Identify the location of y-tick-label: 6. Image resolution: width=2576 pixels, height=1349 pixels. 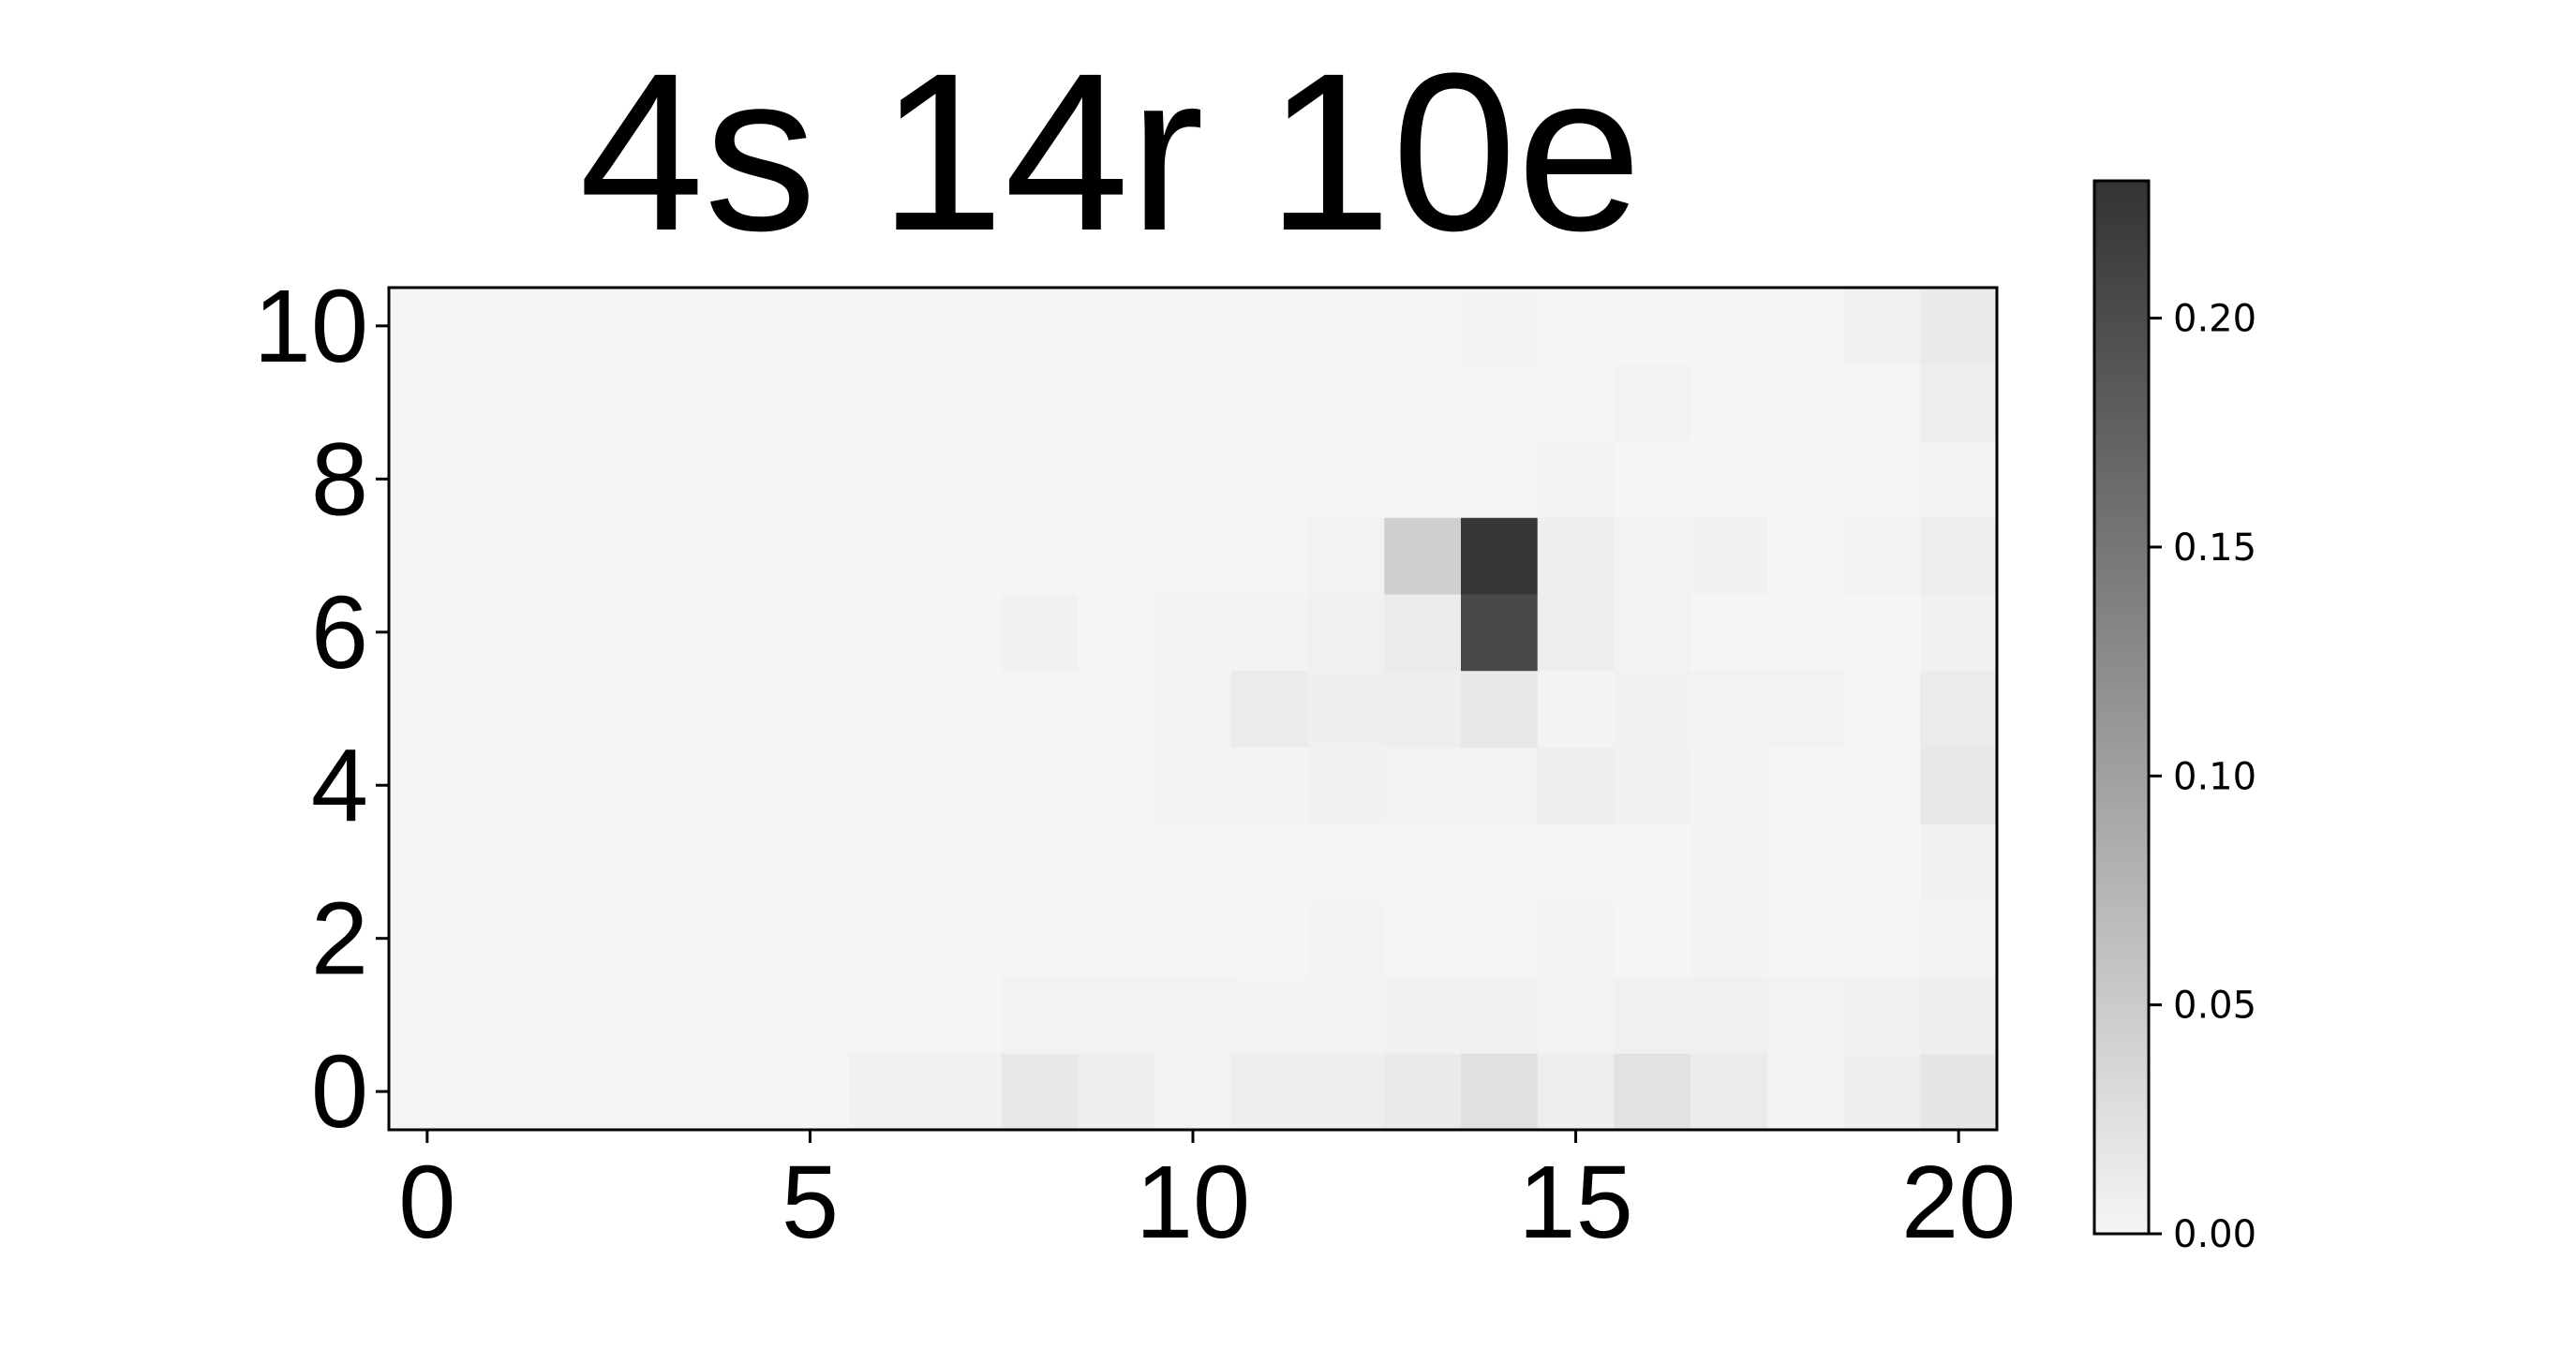
(339, 632).